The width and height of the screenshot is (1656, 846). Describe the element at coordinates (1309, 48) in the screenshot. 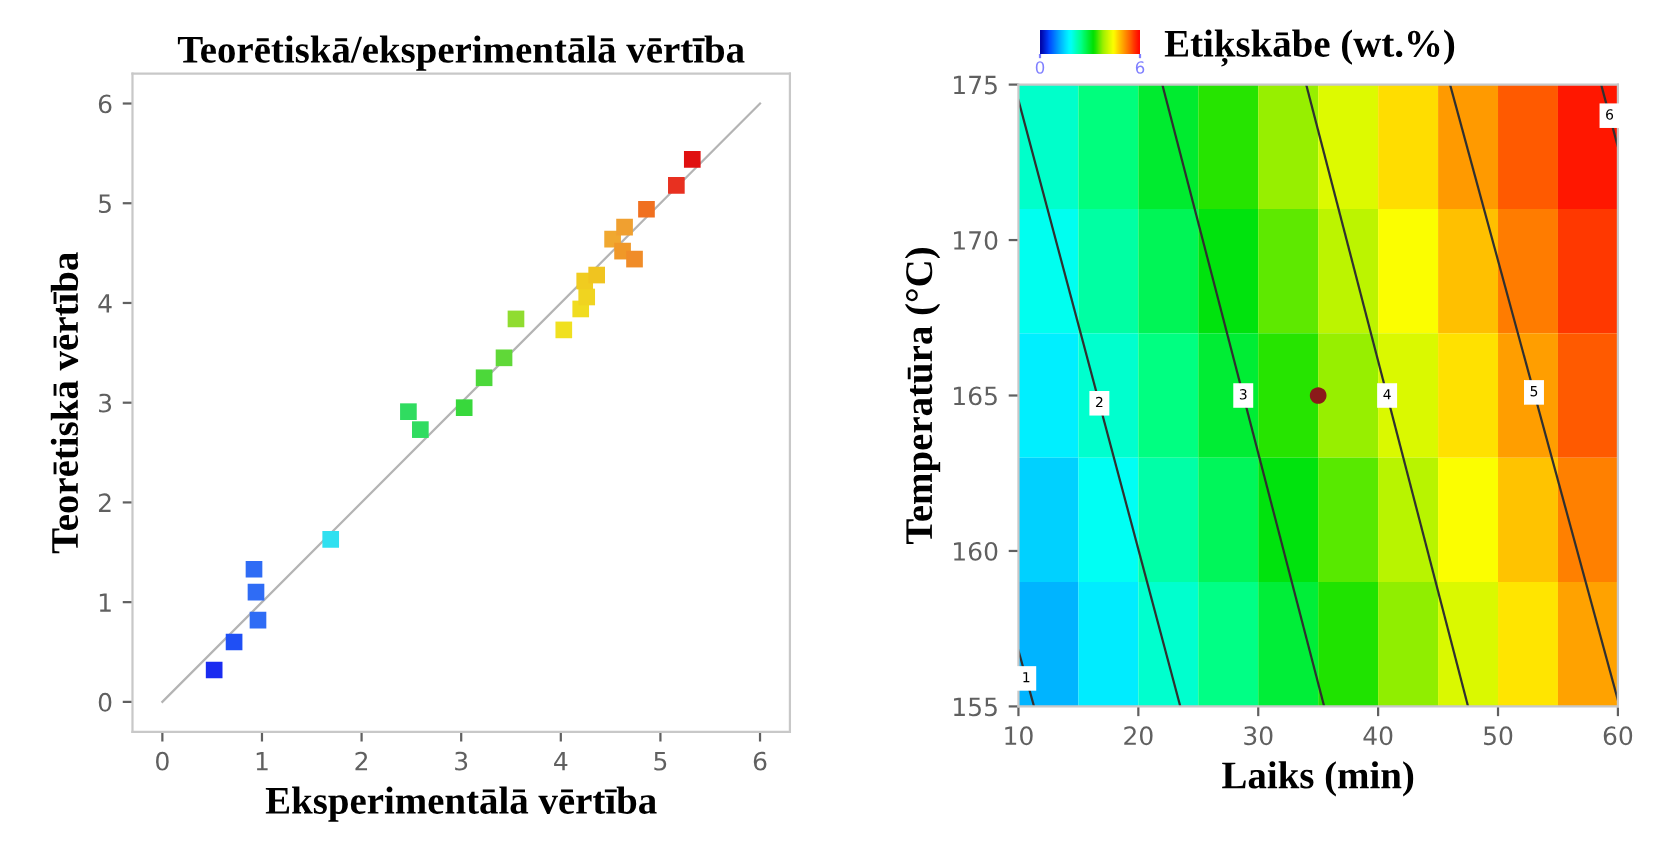

I see `chart-title: Etiķskābe (wt.%)` at that location.